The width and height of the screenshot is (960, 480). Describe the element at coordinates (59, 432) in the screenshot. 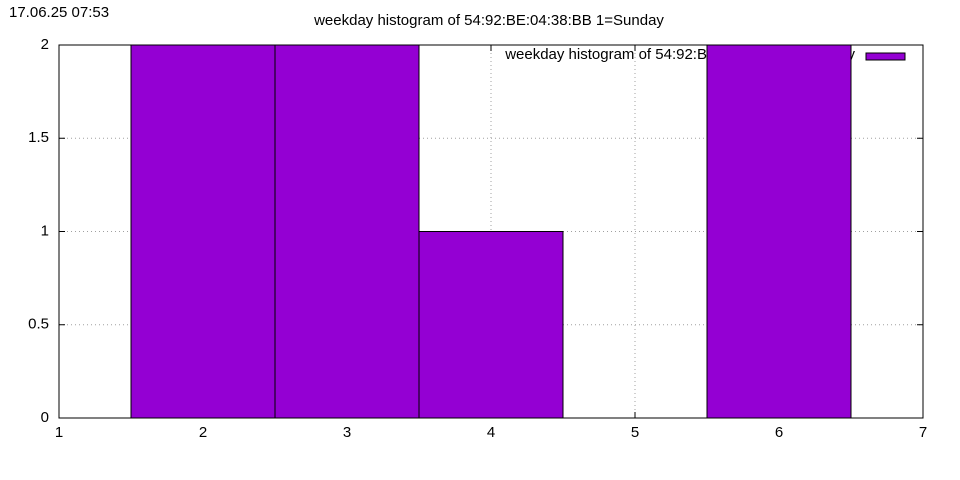

I see `x-tick-label: 1` at that location.